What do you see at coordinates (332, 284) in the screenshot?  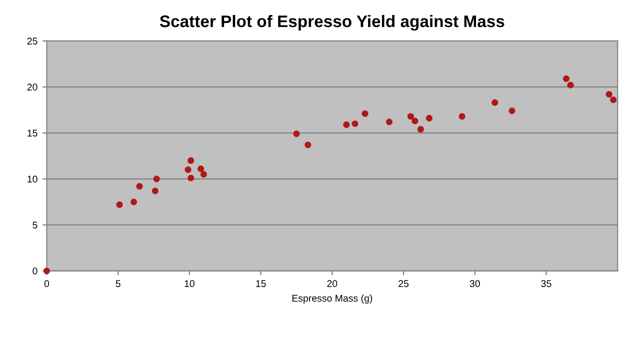 I see `x-tick-label: 20` at bounding box center [332, 284].